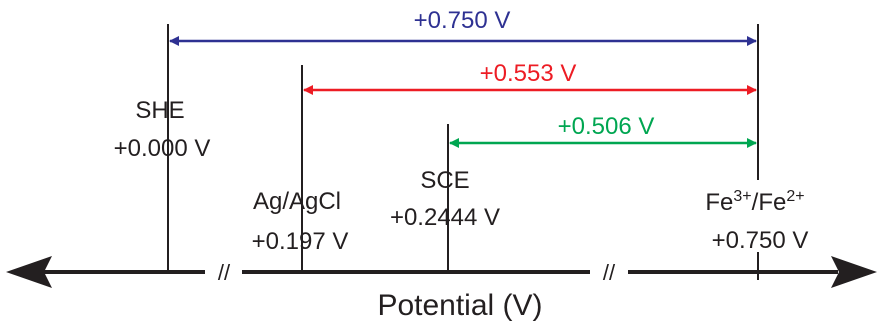 This screenshot has width=883, height=324. I want to click on potential-axis: // //, so click(441, 272).